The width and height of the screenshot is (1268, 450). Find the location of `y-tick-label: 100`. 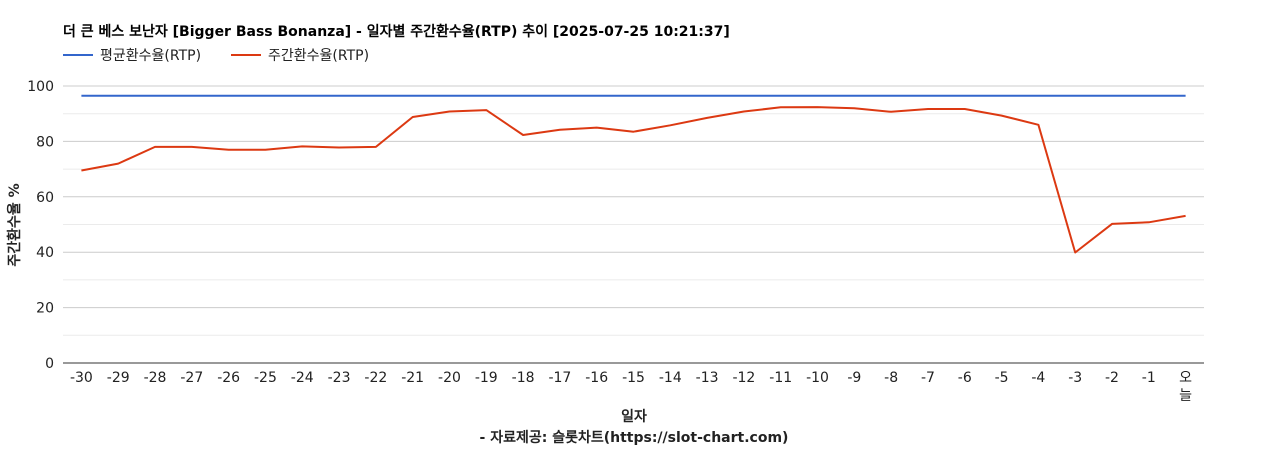

y-tick-label: 100 is located at coordinates (40, 87).